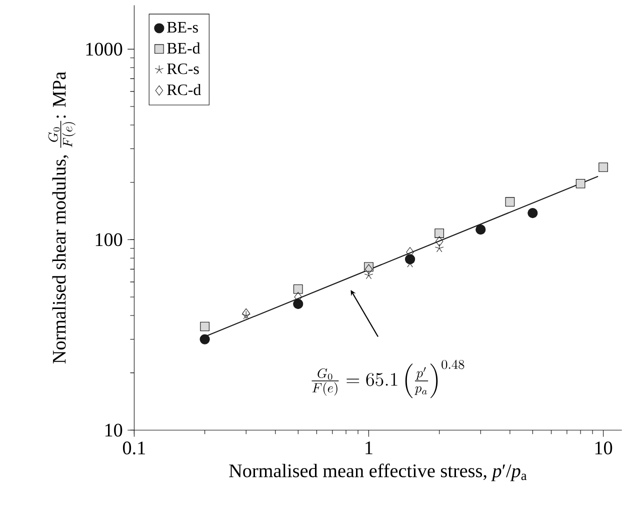 This screenshot has width=626, height=511. Describe the element at coordinates (184, 90) in the screenshot. I see `legend-label: RC-d` at that location.